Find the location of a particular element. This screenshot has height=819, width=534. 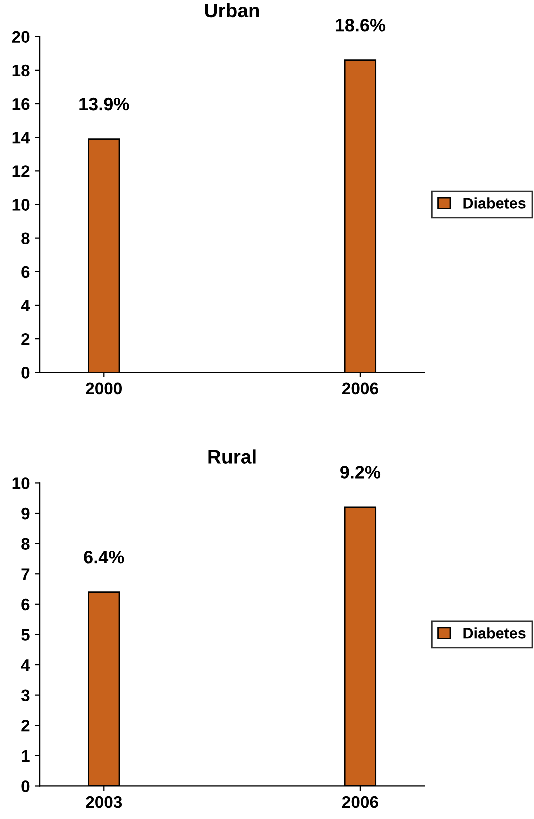

y-tick-label: 18 is located at coordinates (21, 70).